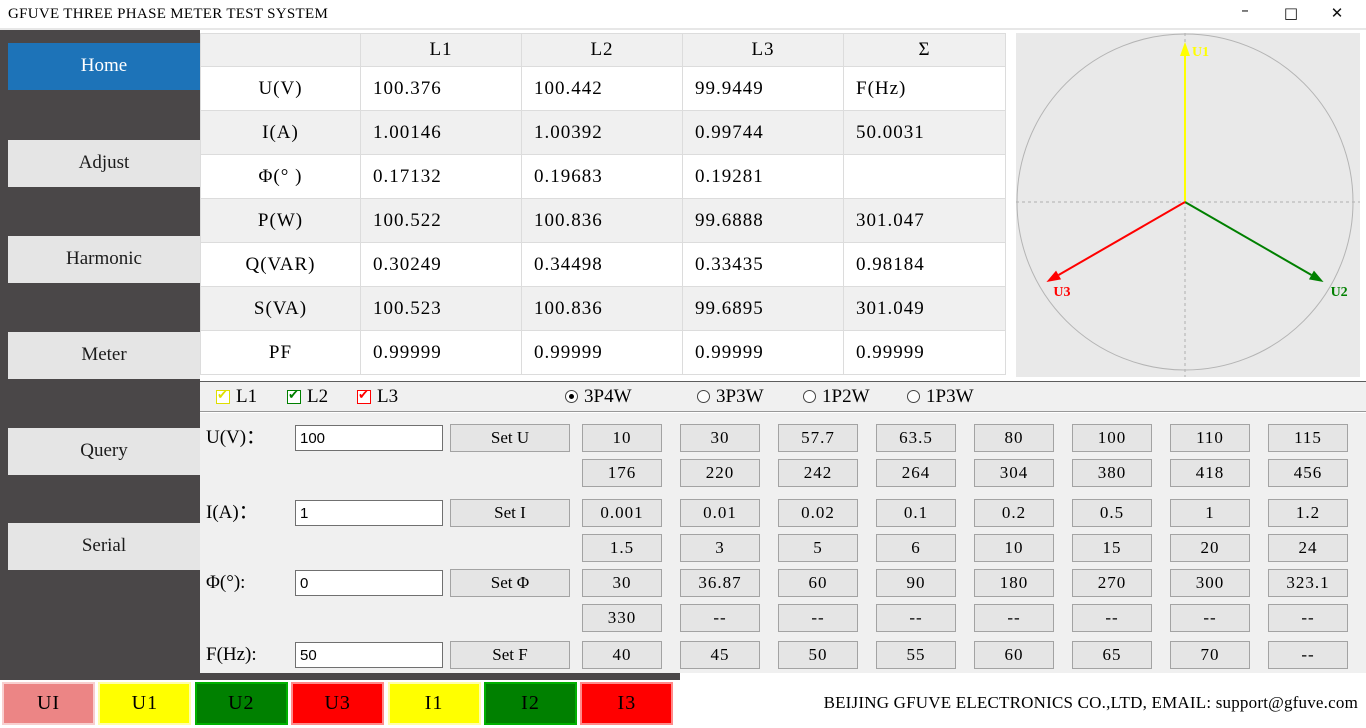 Image resolution: width=1366 pixels, height=728 pixels. Describe the element at coordinates (530, 703) in the screenshot. I see `channel-button-i2: I2` at that location.